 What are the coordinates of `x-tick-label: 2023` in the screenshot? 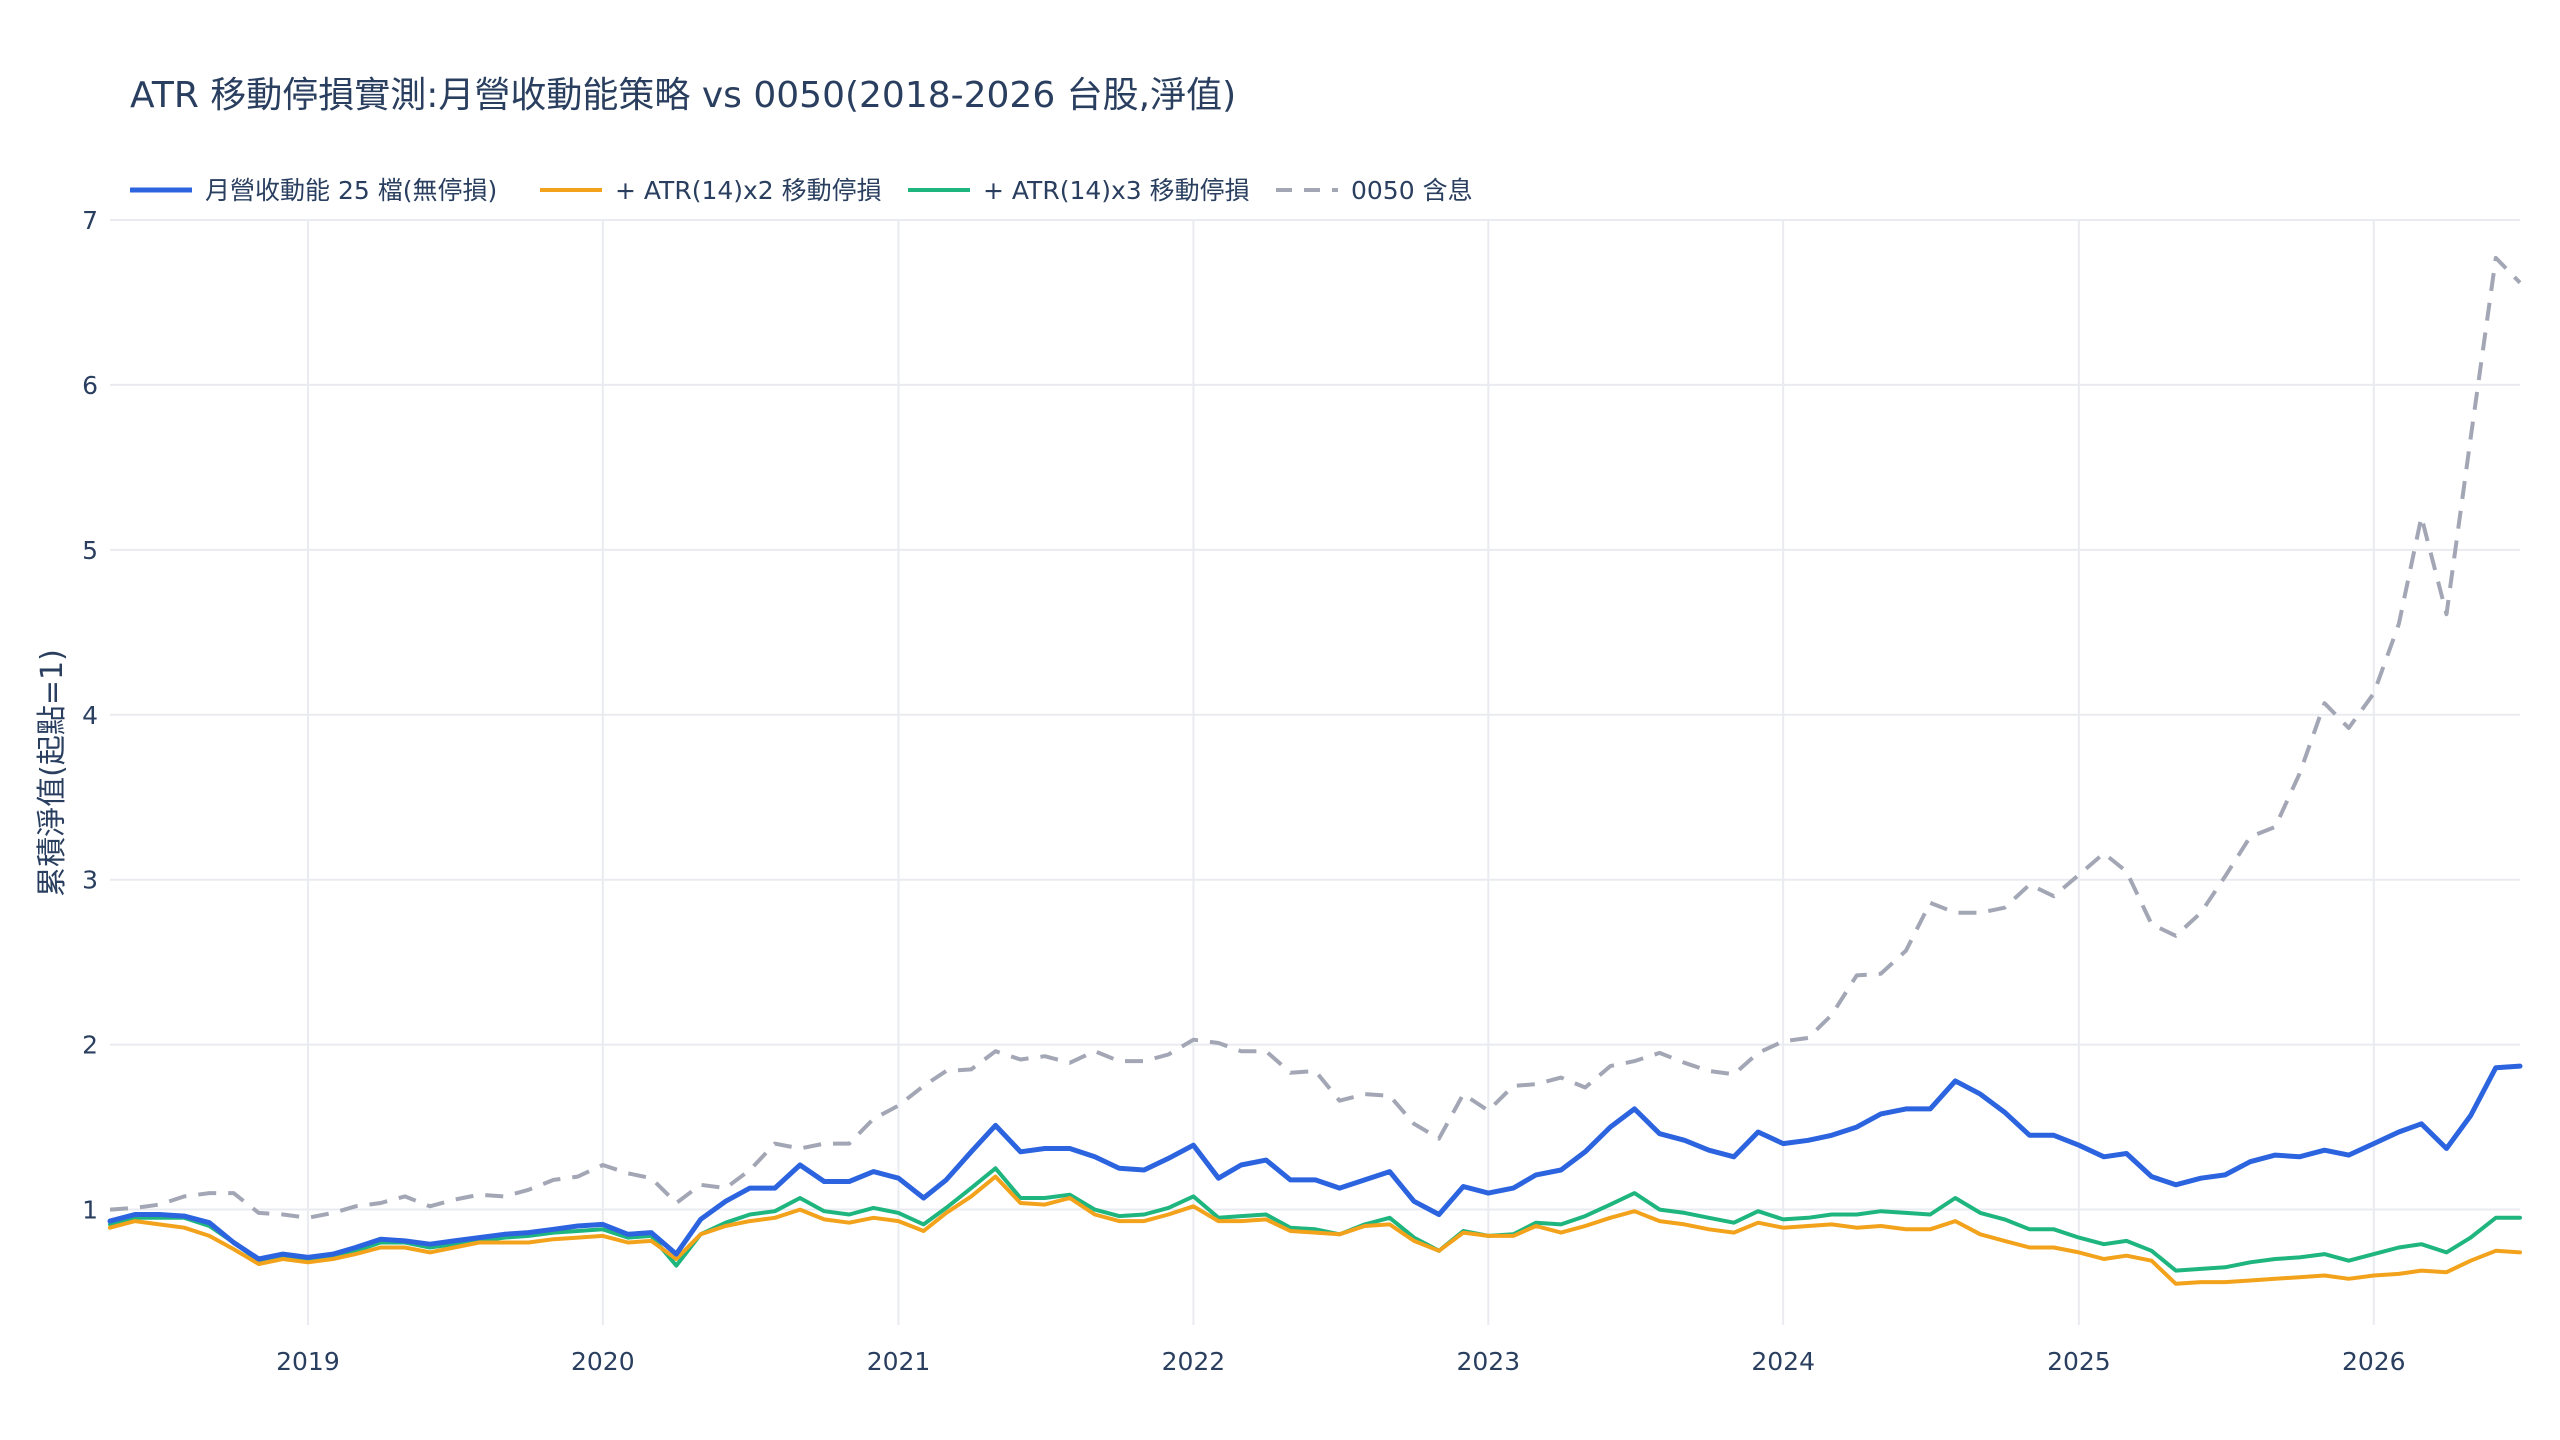 It's located at (1488, 1361).